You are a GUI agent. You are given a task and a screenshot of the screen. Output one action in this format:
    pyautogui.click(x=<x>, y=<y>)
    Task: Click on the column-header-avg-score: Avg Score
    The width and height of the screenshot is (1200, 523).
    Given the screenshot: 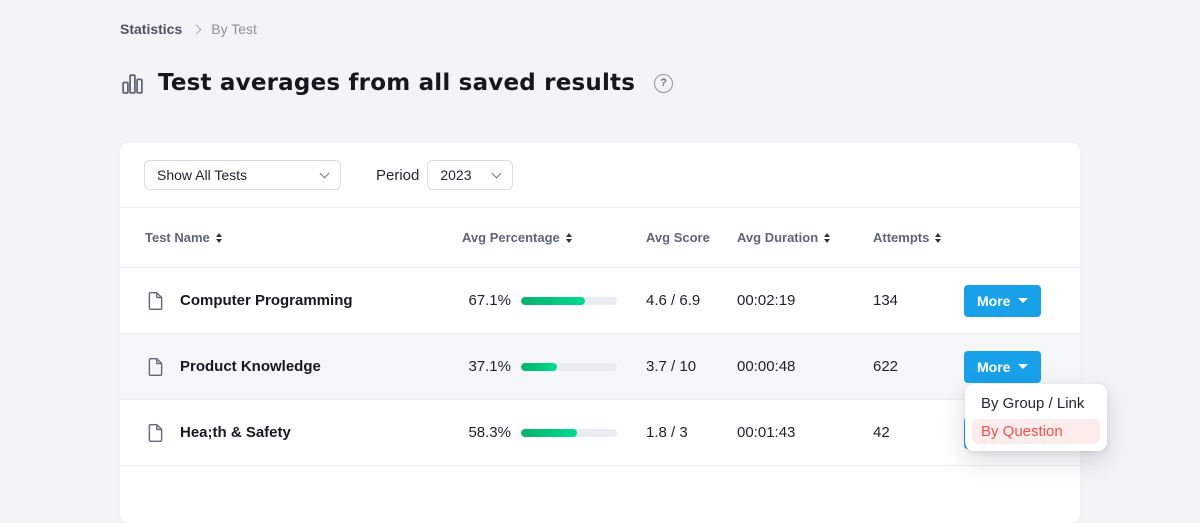 What is the action you would take?
    pyautogui.click(x=678, y=237)
    